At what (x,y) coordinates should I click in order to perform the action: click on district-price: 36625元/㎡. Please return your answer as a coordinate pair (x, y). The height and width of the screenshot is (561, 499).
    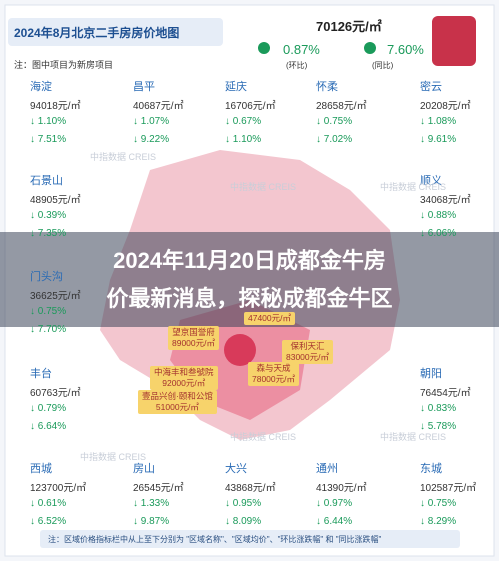
    Looking at the image, I should click on (55, 296).